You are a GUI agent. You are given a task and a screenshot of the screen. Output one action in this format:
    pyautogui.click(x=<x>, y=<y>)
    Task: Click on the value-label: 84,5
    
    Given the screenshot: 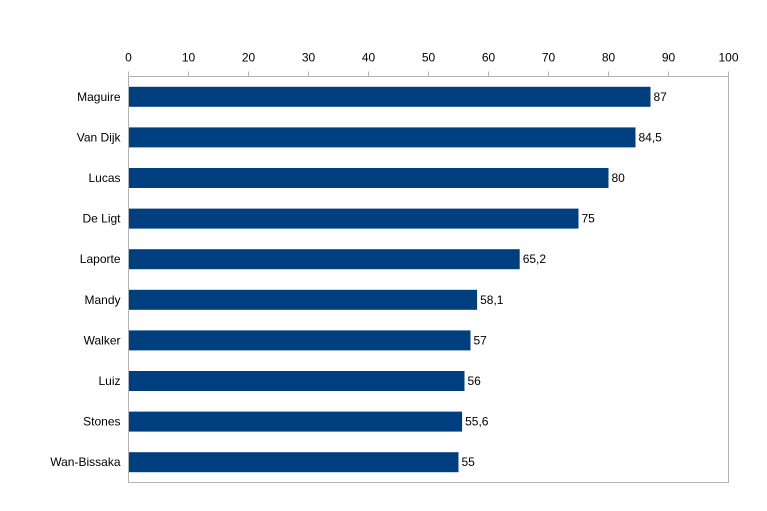 What is the action you would take?
    pyautogui.click(x=651, y=137)
    